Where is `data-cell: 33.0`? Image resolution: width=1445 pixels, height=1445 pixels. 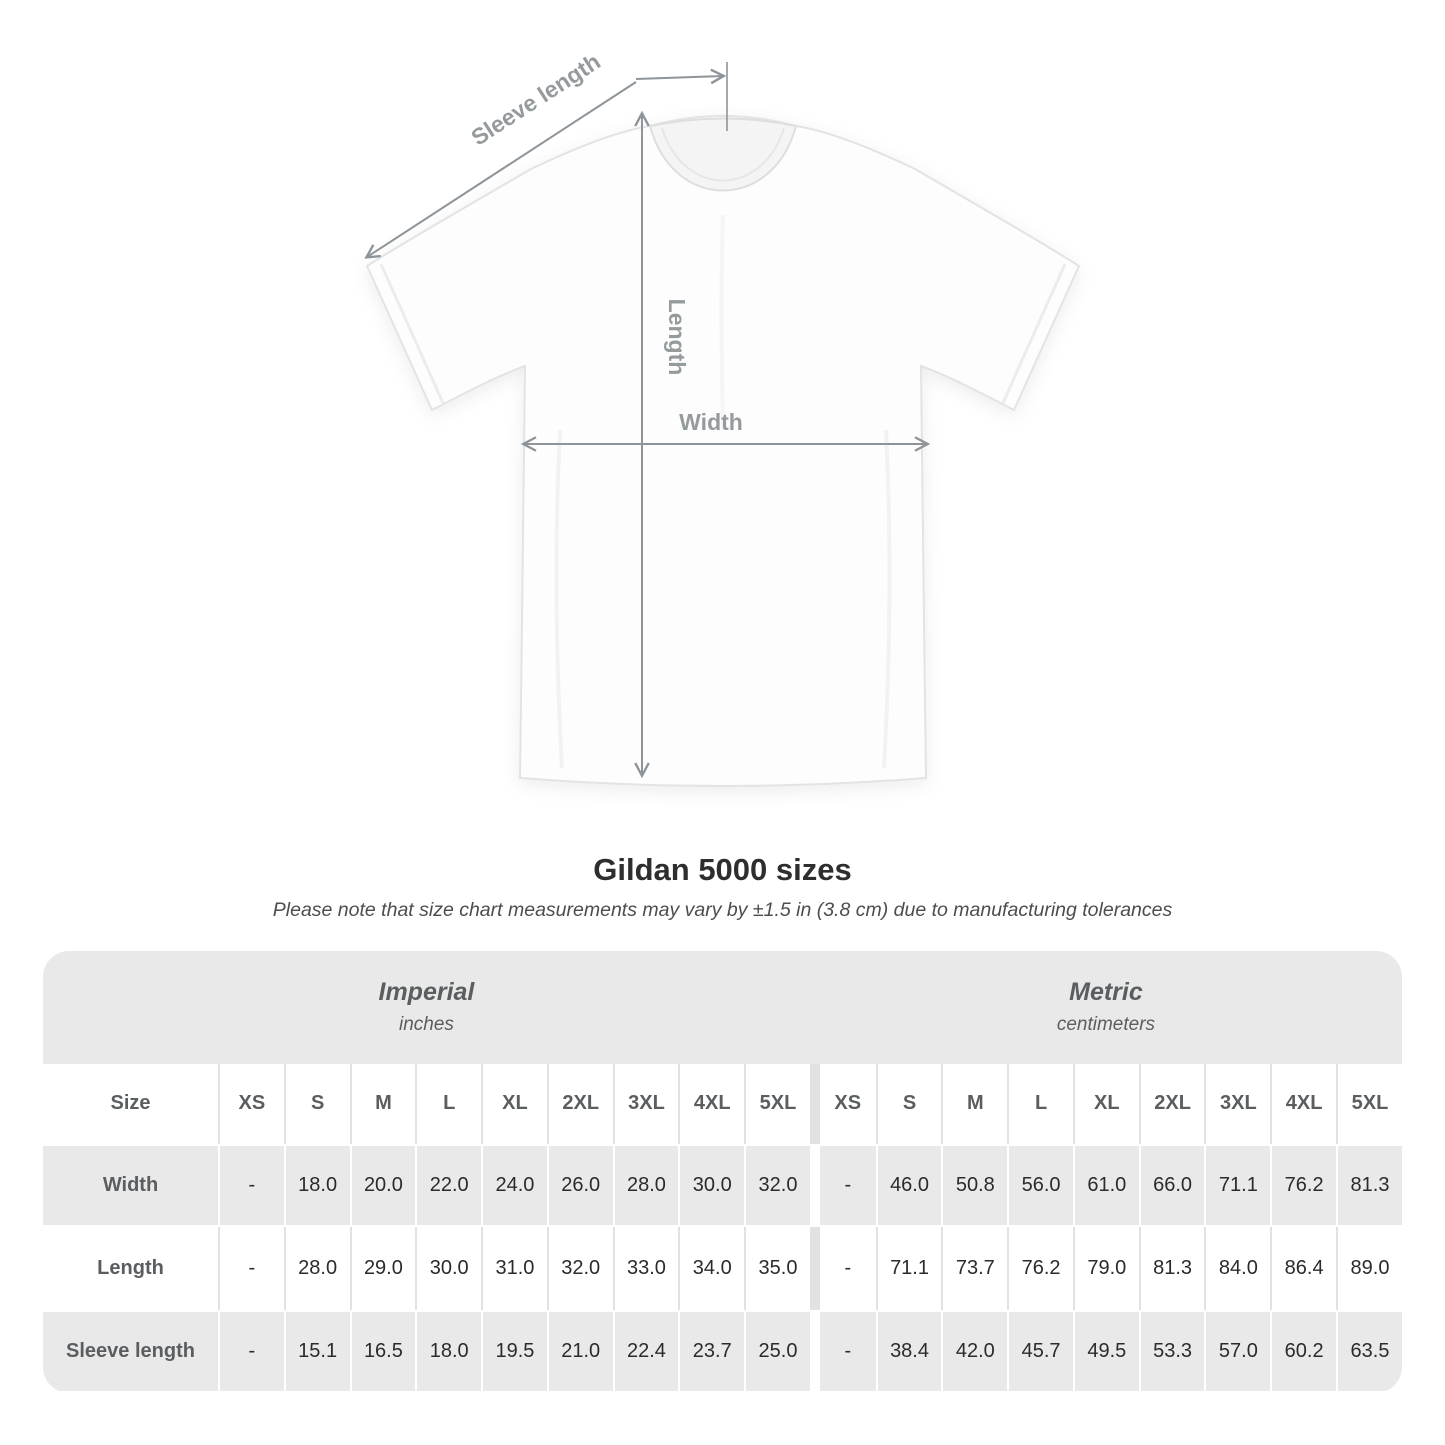
data-cell: 33.0 is located at coordinates (645, 1268).